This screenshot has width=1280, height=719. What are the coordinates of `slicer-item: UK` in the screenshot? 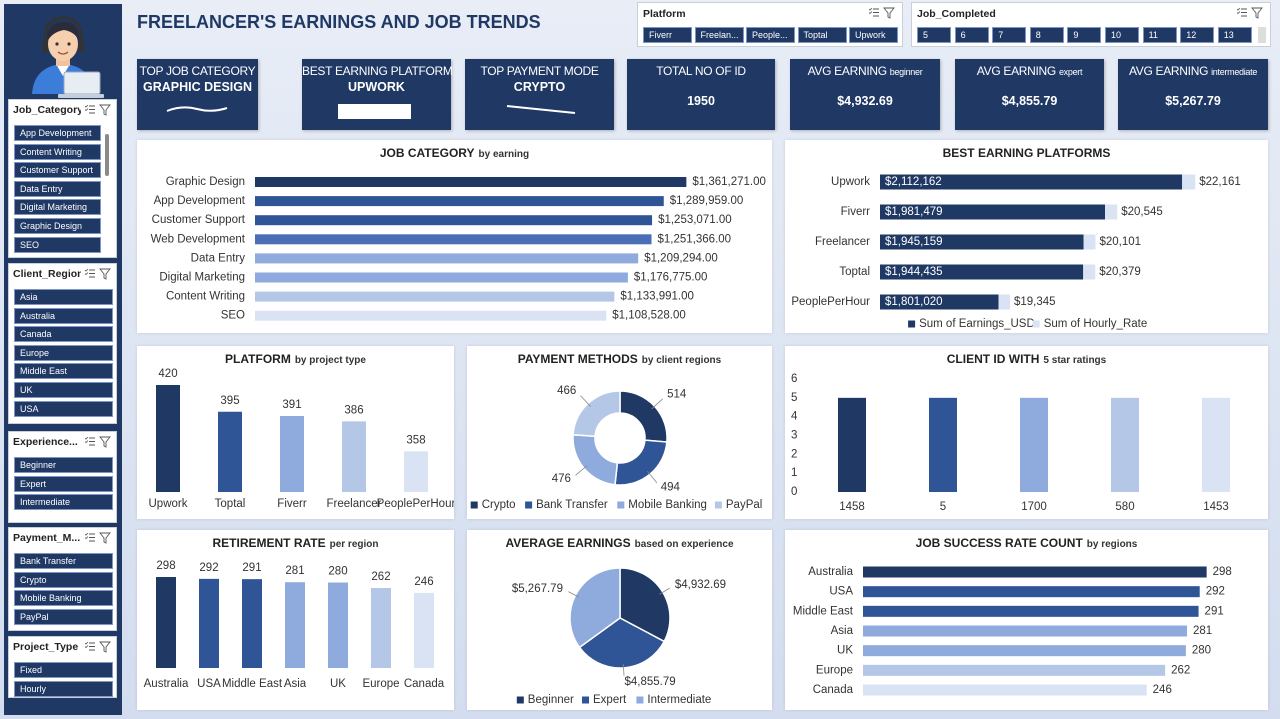 It's located at (63, 390).